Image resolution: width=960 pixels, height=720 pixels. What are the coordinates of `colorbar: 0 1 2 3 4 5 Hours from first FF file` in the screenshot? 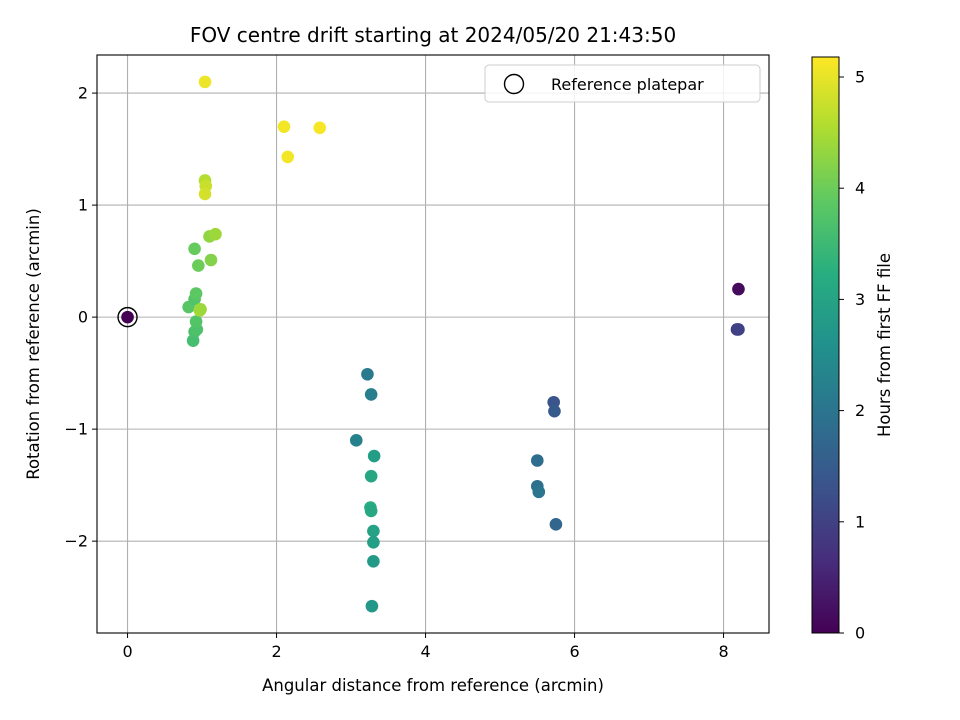 It's located at (852, 349).